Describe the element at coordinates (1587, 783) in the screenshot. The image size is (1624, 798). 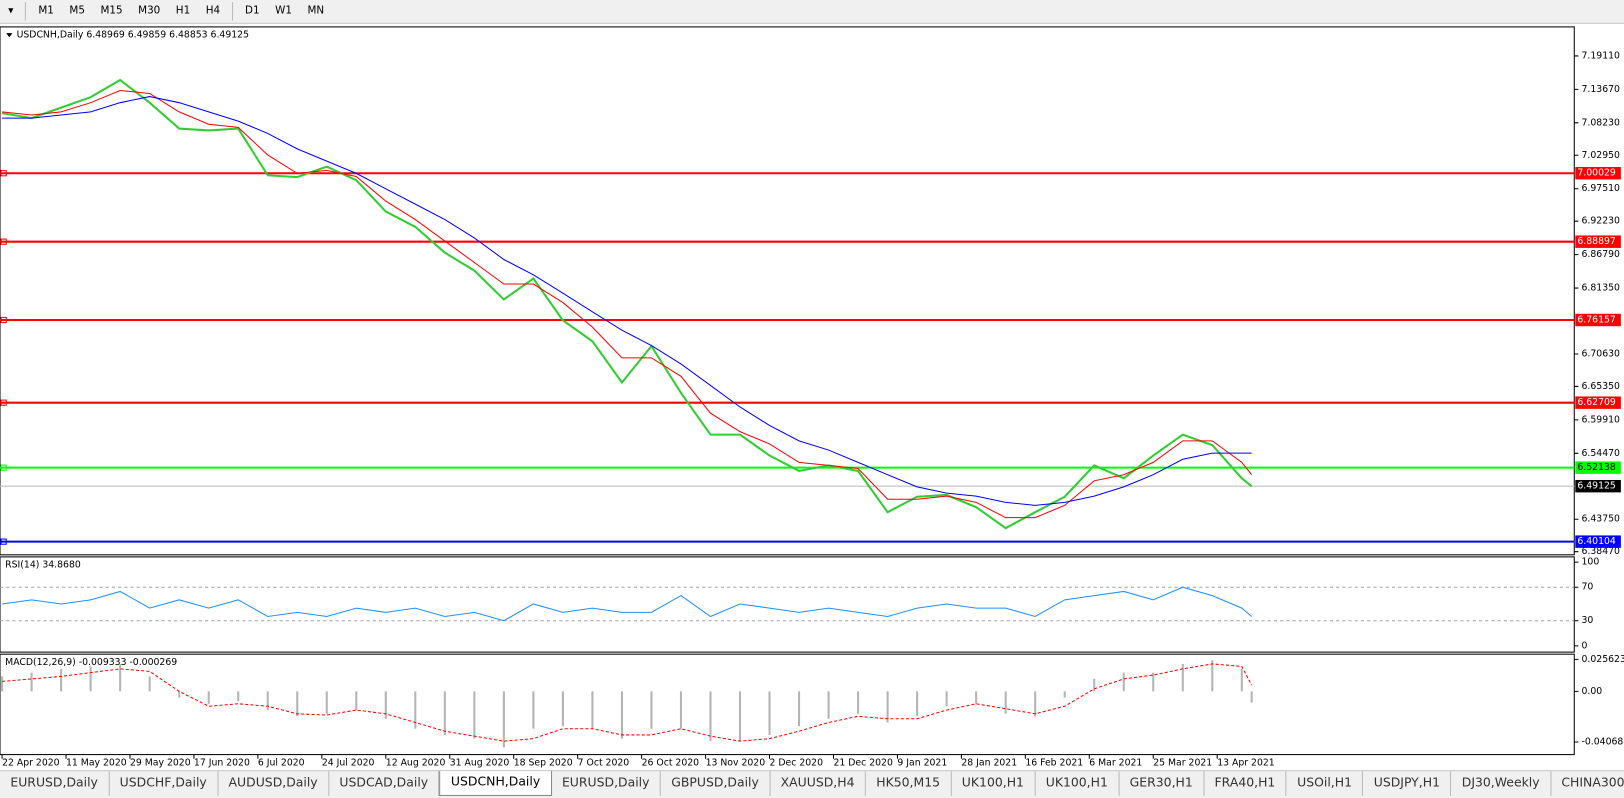
I see `symbol-tab: CHINA300,H1` at that location.